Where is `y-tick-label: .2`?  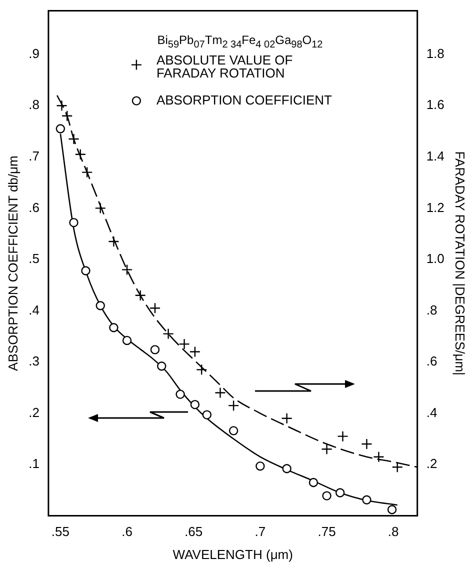
y-tick-label: .2 is located at coordinates (34, 412).